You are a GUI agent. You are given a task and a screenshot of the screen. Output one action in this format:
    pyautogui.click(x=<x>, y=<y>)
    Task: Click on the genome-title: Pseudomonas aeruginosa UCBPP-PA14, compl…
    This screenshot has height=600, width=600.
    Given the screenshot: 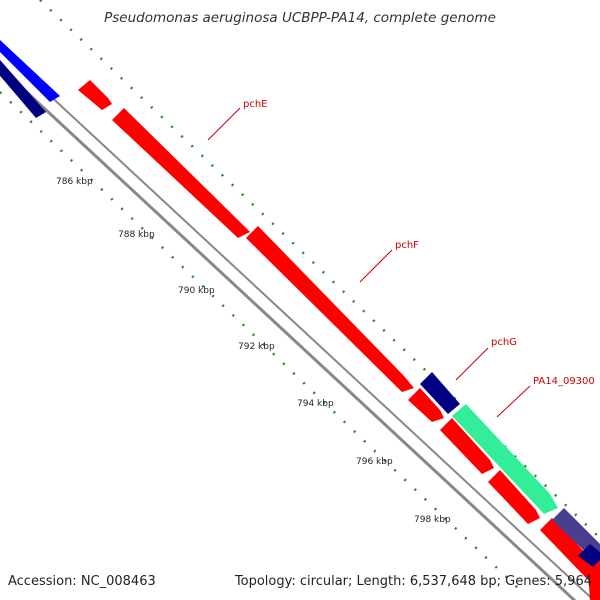 What is the action you would take?
    pyautogui.click(x=300, y=18)
    